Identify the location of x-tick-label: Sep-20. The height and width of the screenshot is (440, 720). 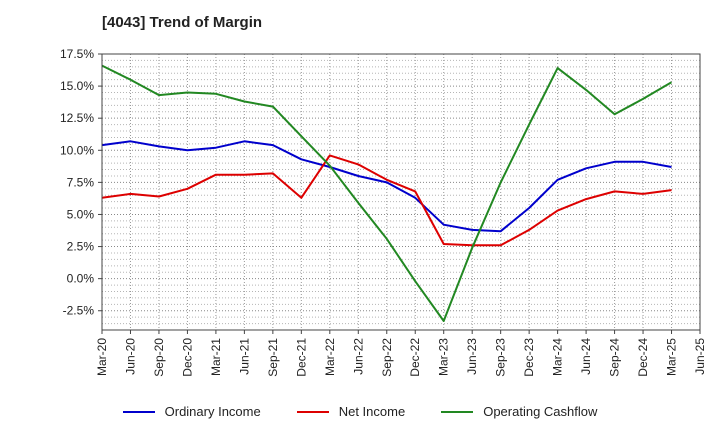
(159, 357).